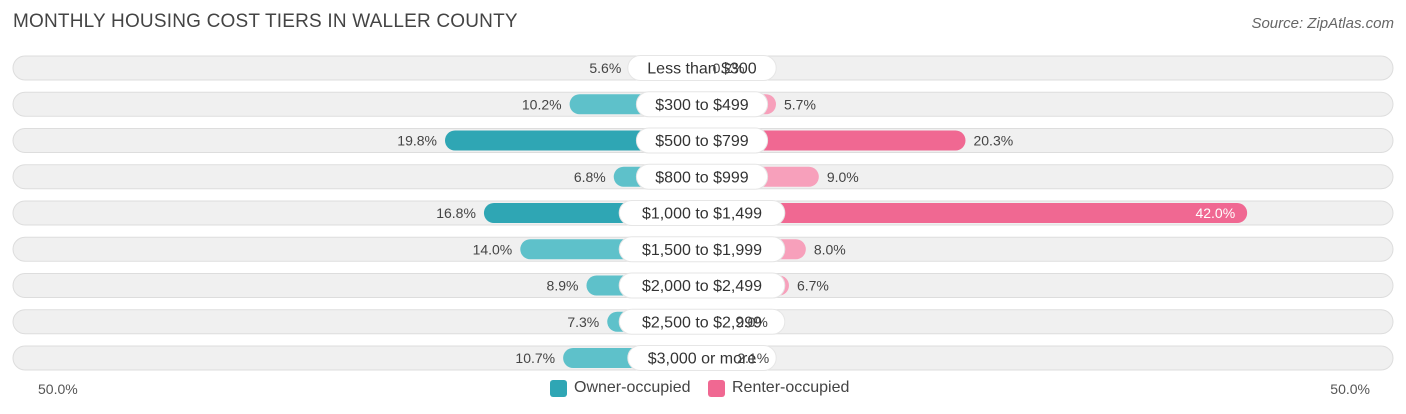  I want to click on category-label: $2,000 to $2,499, so click(702, 286).